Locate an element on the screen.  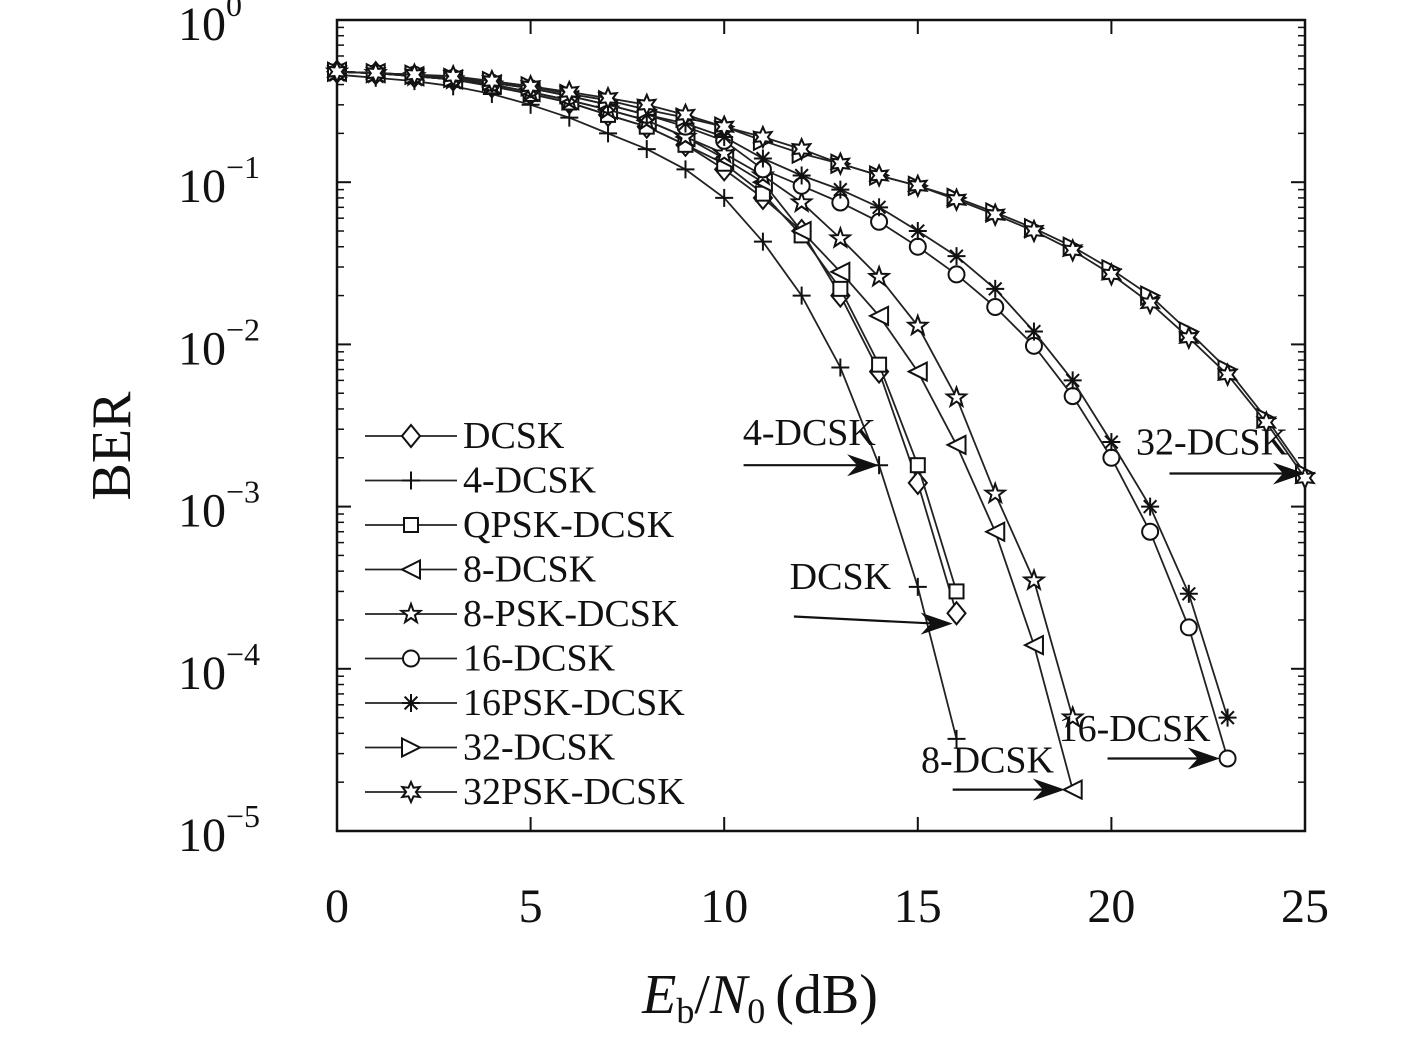
legend-label-3: 8-DCSK is located at coordinates (530, 570).